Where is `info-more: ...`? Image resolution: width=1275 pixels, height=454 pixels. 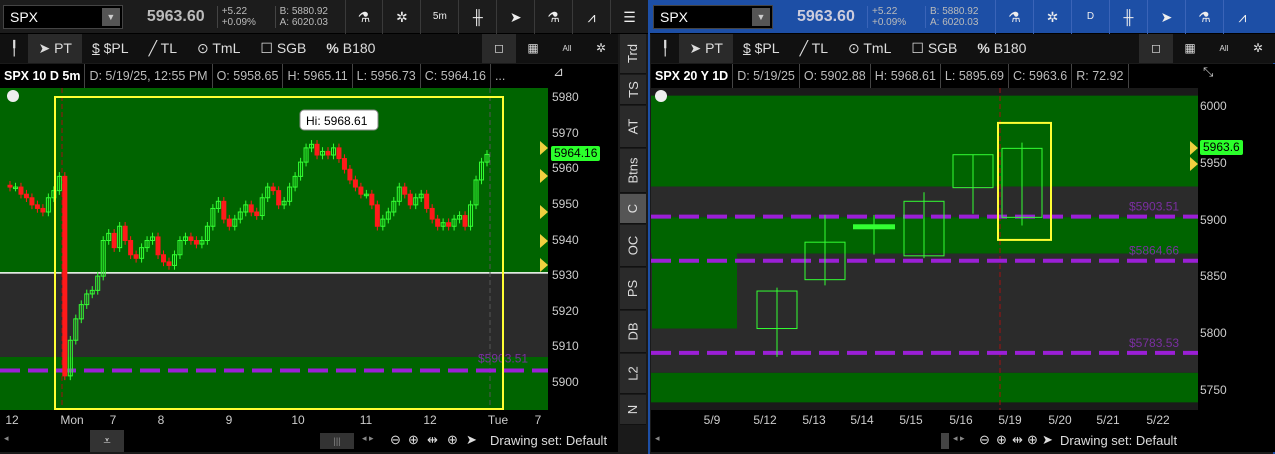 info-more: ... is located at coordinates (500, 76).